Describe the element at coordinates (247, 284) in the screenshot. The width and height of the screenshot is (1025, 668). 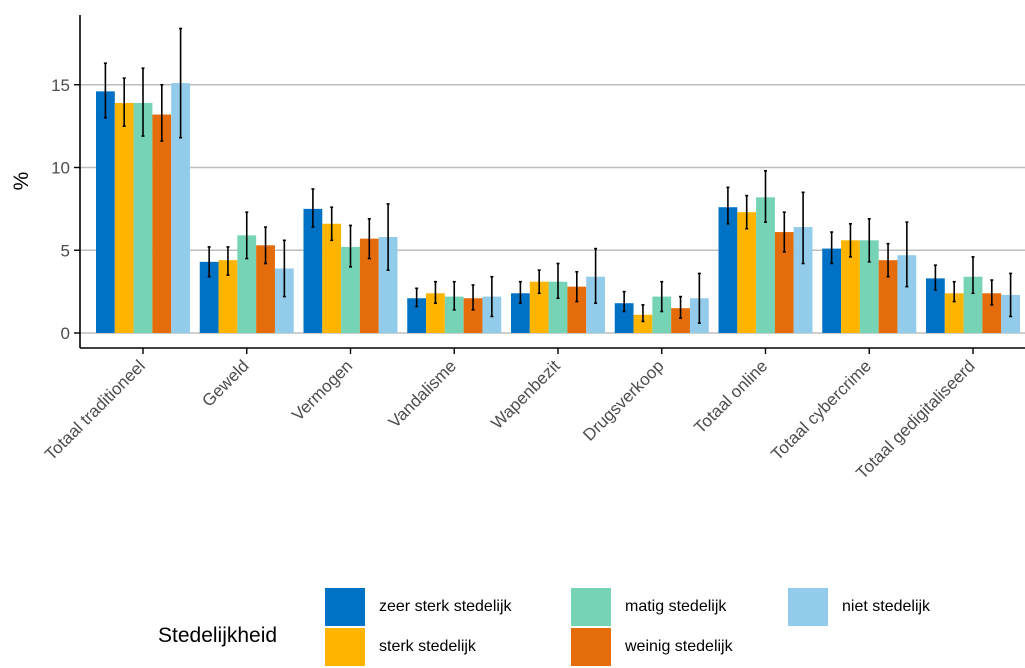
I see `bar-matig-stedelijk-geweld` at that location.